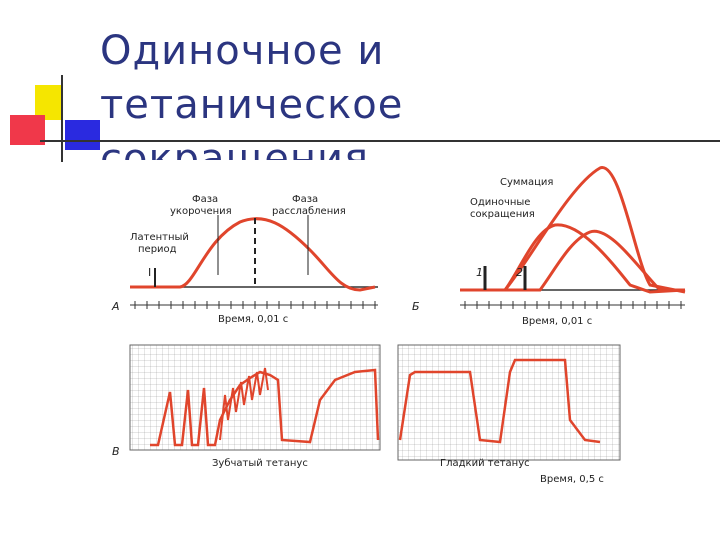  I want to click on latent-label: Латентный, so click(159, 237).